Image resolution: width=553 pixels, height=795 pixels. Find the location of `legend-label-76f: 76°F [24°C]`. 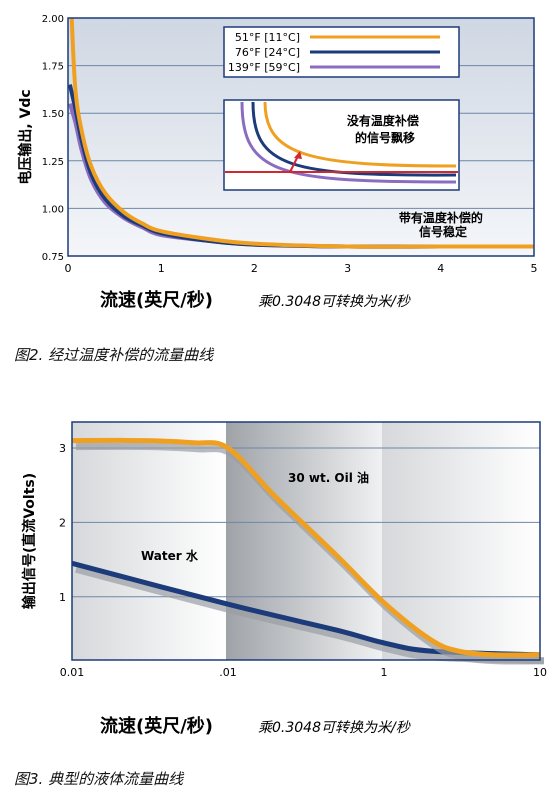

legend-label-76f: 76°F [24°C] is located at coordinates (267, 52).